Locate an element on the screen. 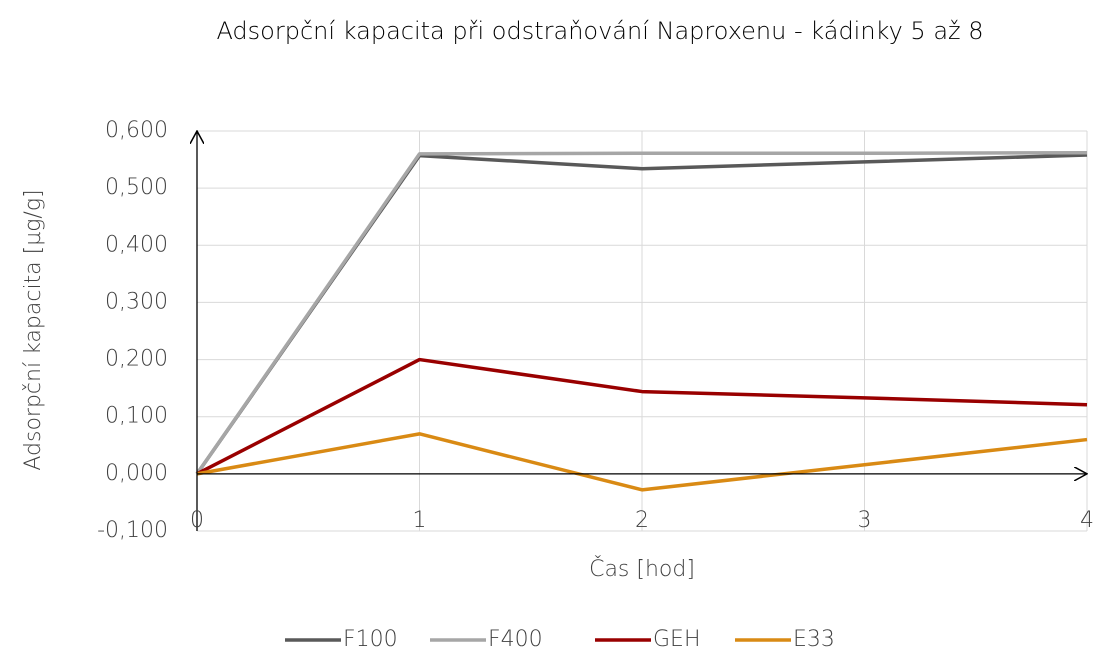 This screenshot has width=1099, height=659. y-tick-label: 0,000 is located at coordinates (136, 473).